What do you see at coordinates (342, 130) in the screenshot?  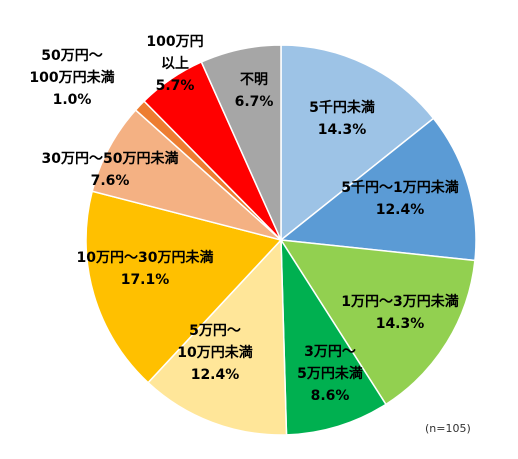 I see `slice-percent-1: 14.3%` at bounding box center [342, 130].